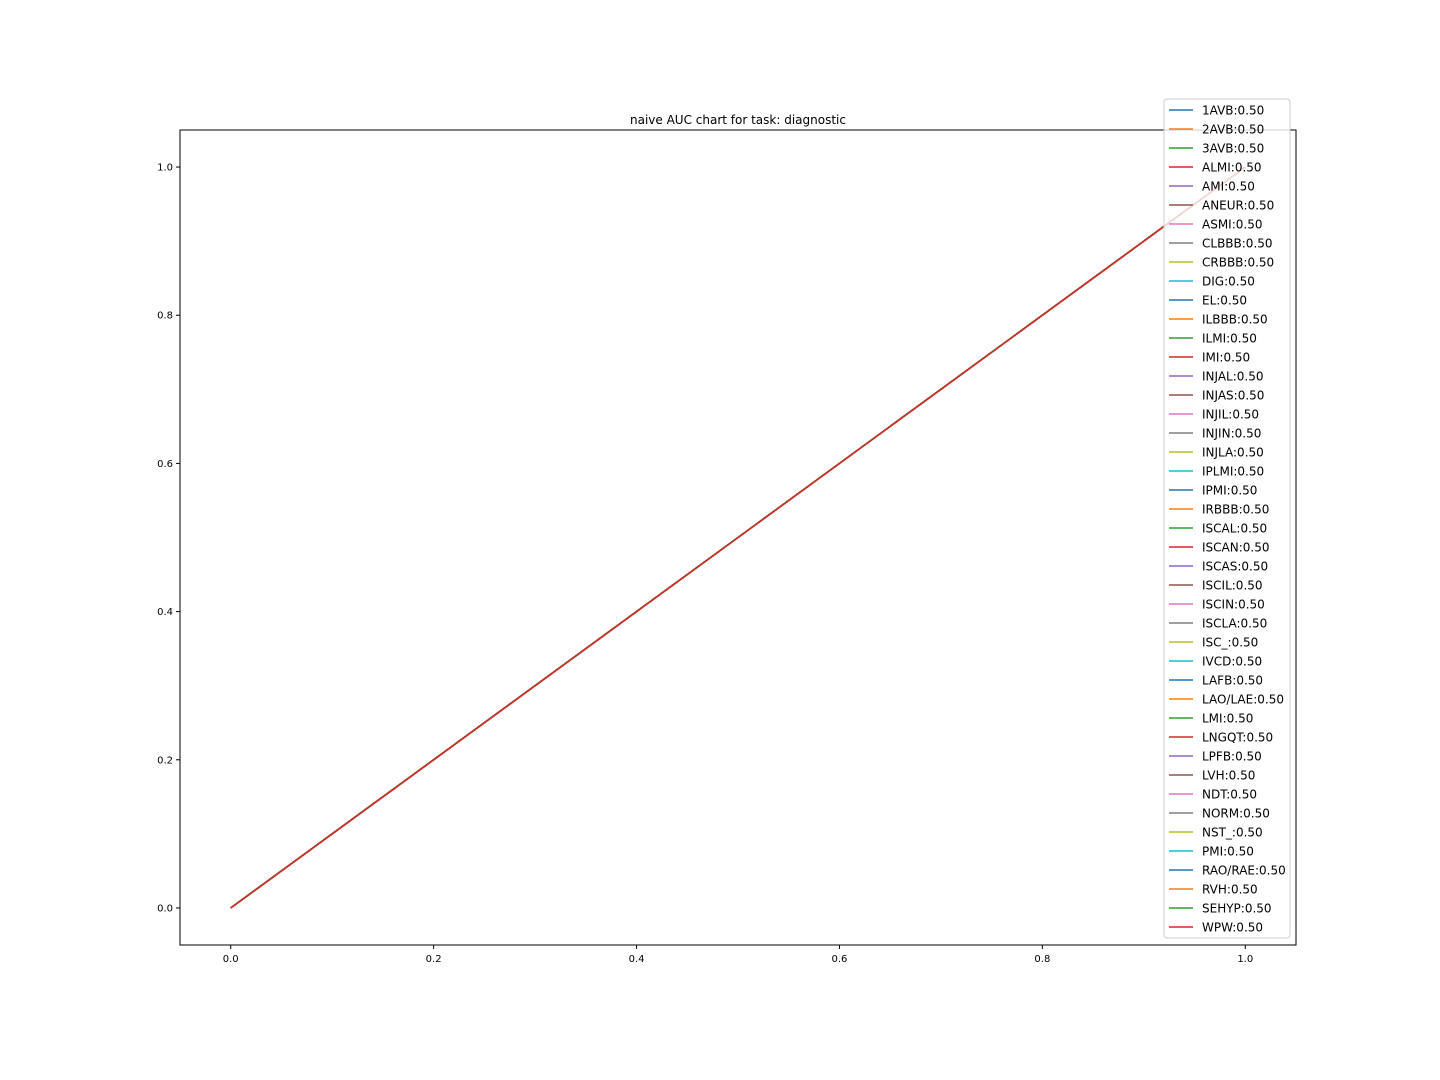  Describe the element at coordinates (165, 316) in the screenshot. I see `y-tick-label: 0.8` at that location.